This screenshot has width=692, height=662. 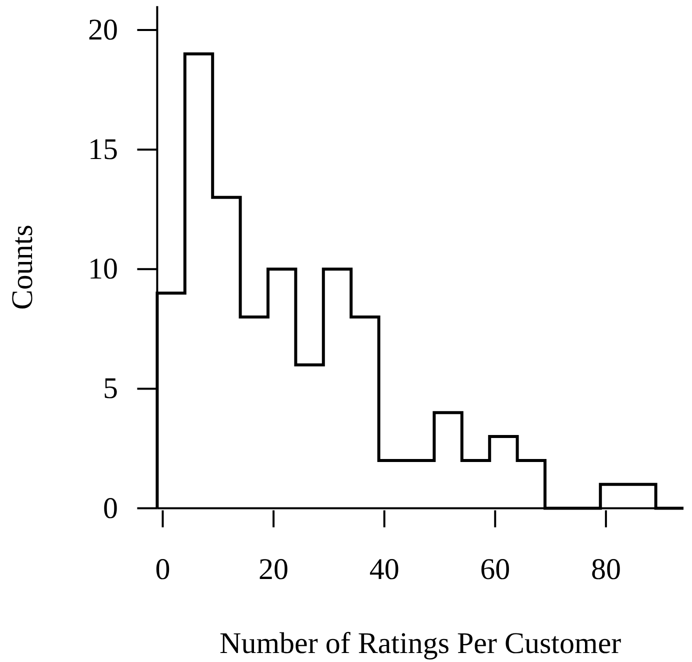 What do you see at coordinates (273, 569) in the screenshot?
I see `x-tick-label: 20` at bounding box center [273, 569].